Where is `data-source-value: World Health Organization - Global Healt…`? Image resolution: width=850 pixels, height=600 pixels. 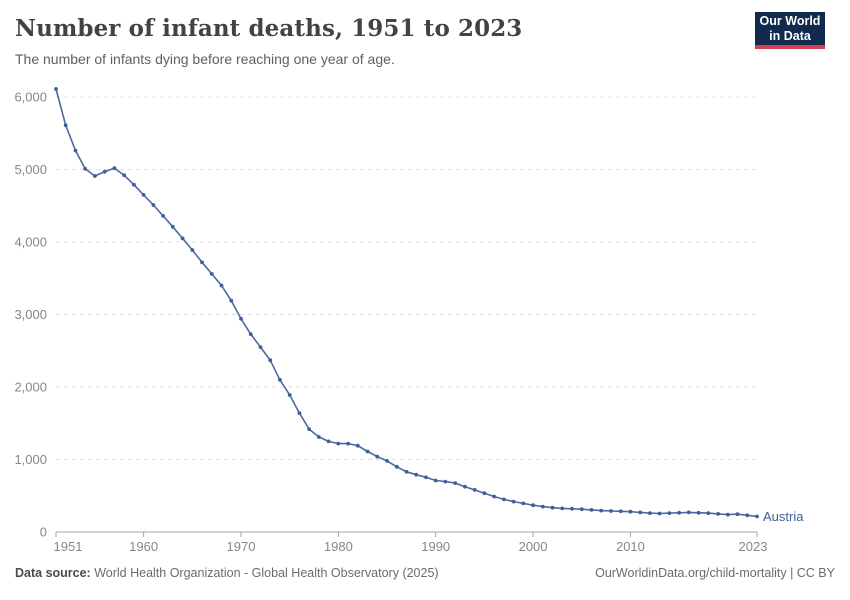 data-source-value: World Health Organization - Global Healt… is located at coordinates (264, 573).